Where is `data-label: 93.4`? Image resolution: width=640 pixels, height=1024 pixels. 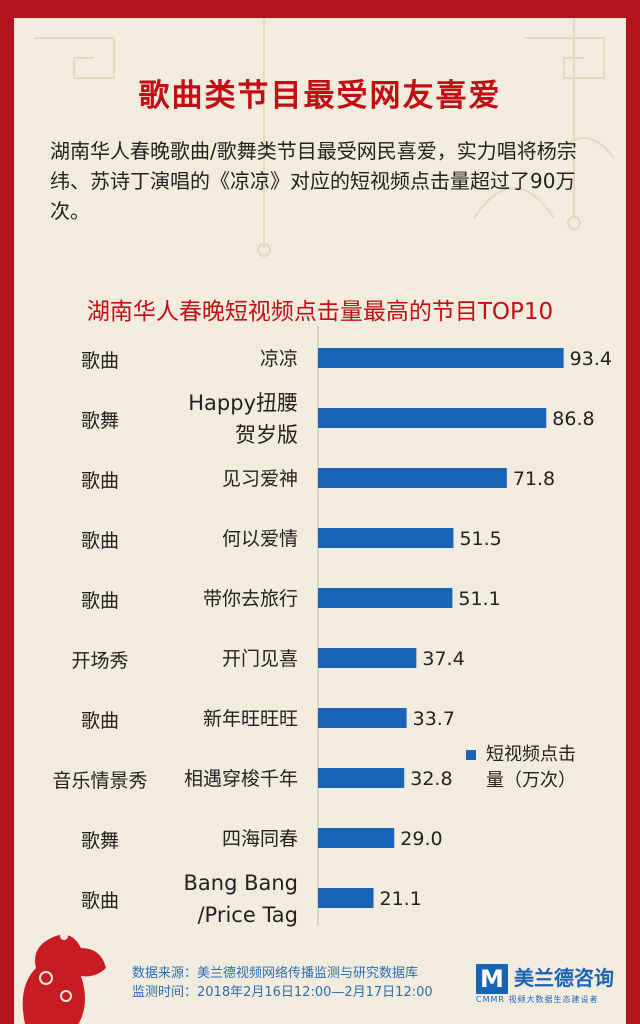
data-label: 93.4 is located at coordinates (591, 359).